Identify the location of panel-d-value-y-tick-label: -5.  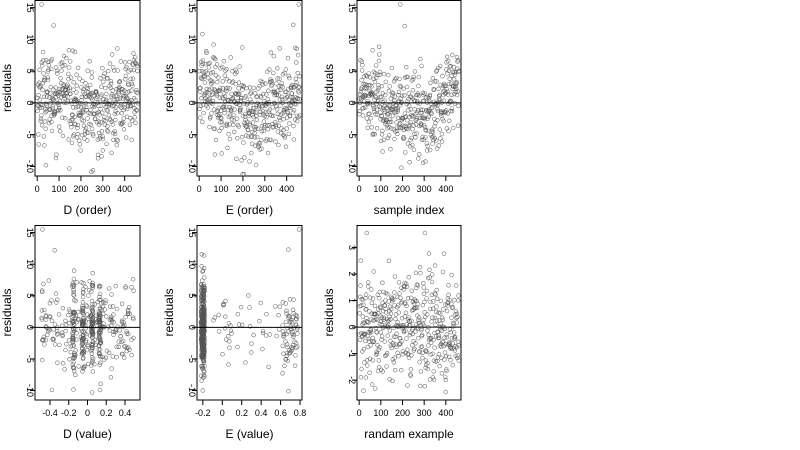
(30, 359).